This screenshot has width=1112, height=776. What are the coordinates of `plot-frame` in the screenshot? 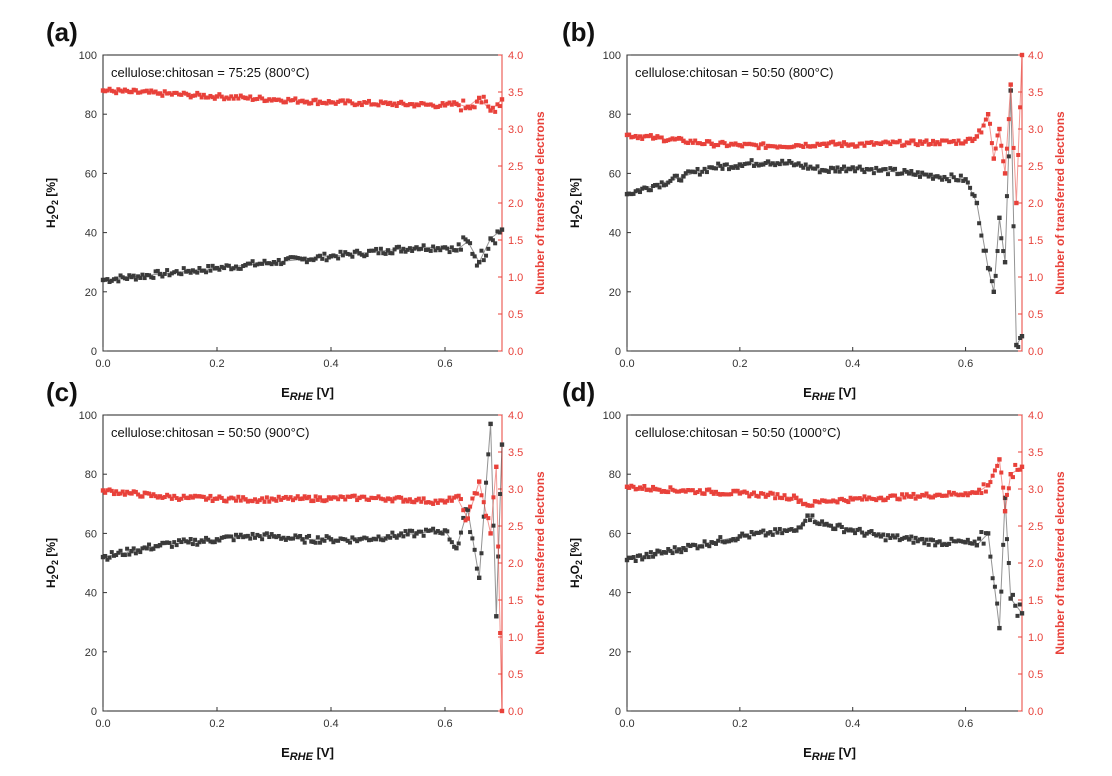 It's located at (824, 203).